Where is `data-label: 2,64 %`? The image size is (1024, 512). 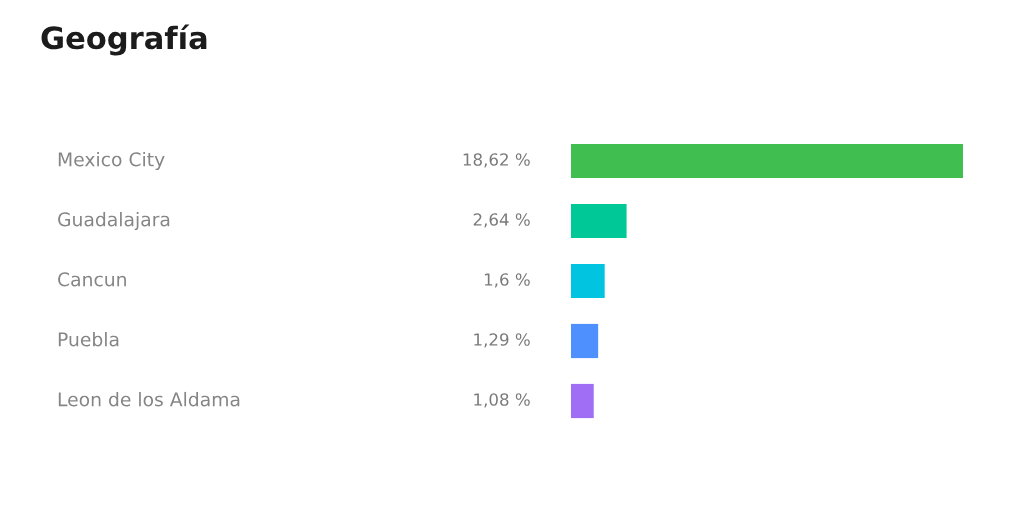 data-label: 2,64 % is located at coordinates (501, 220).